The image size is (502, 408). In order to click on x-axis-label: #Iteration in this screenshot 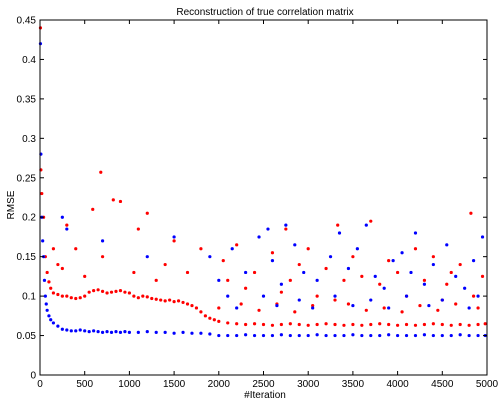, I will do `click(265, 395)`.